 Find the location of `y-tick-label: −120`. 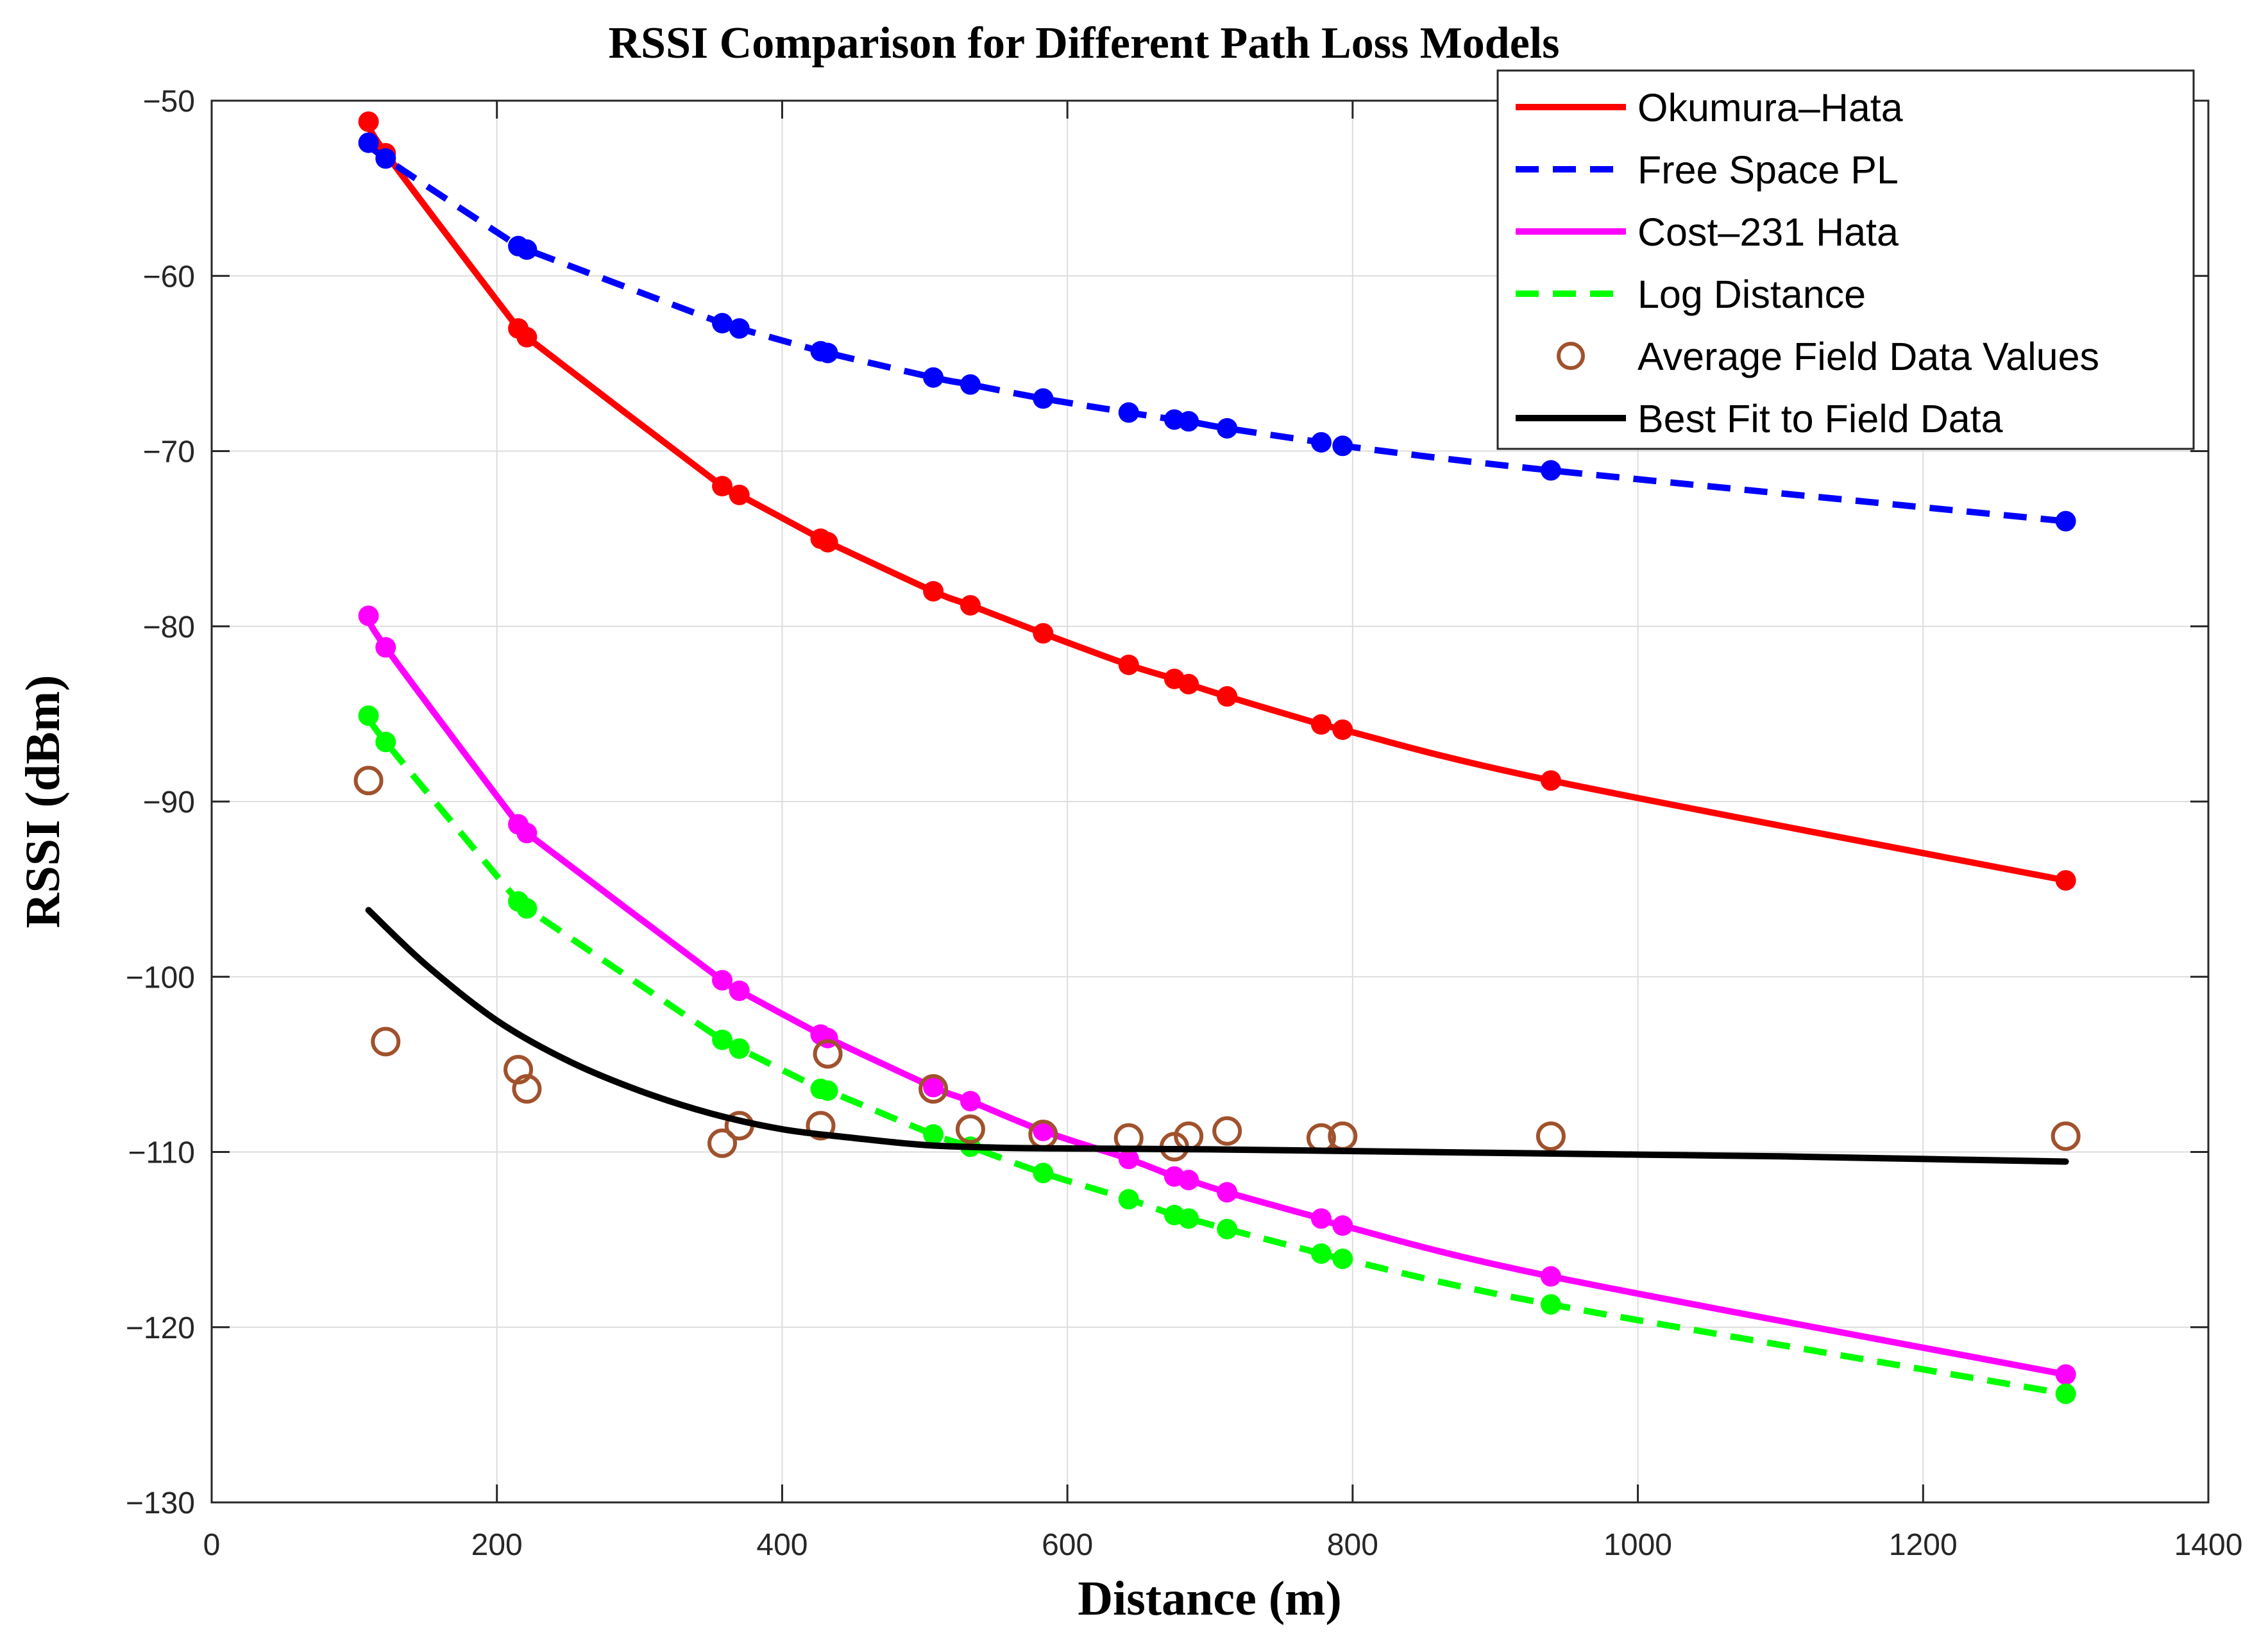

y-tick-label: −120 is located at coordinates (160, 1328).